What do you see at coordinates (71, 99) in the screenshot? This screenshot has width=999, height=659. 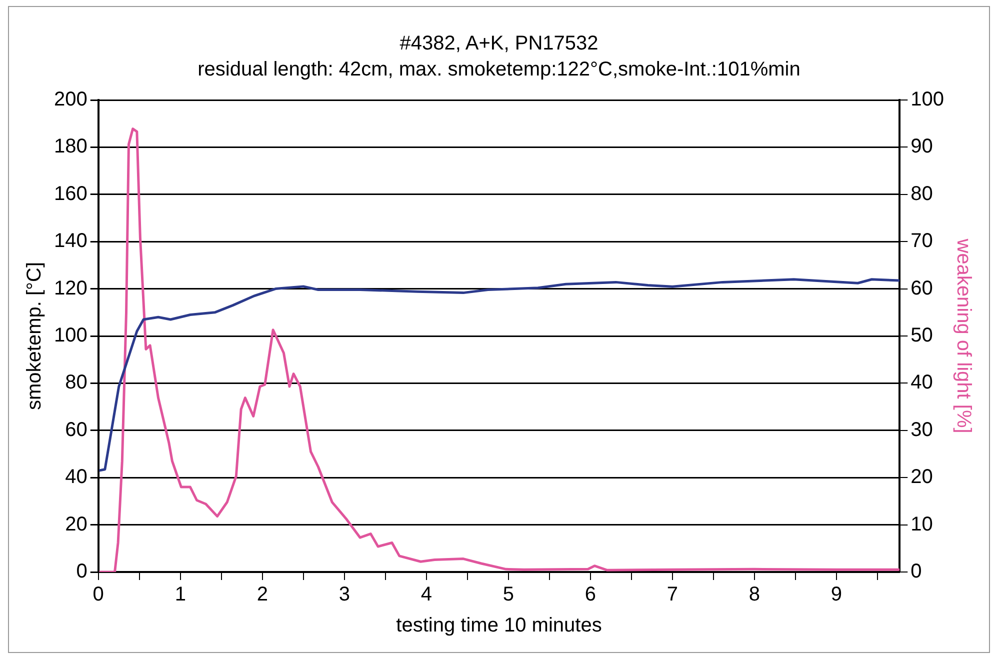 I see `y-tick-label: 200` at bounding box center [71, 99].